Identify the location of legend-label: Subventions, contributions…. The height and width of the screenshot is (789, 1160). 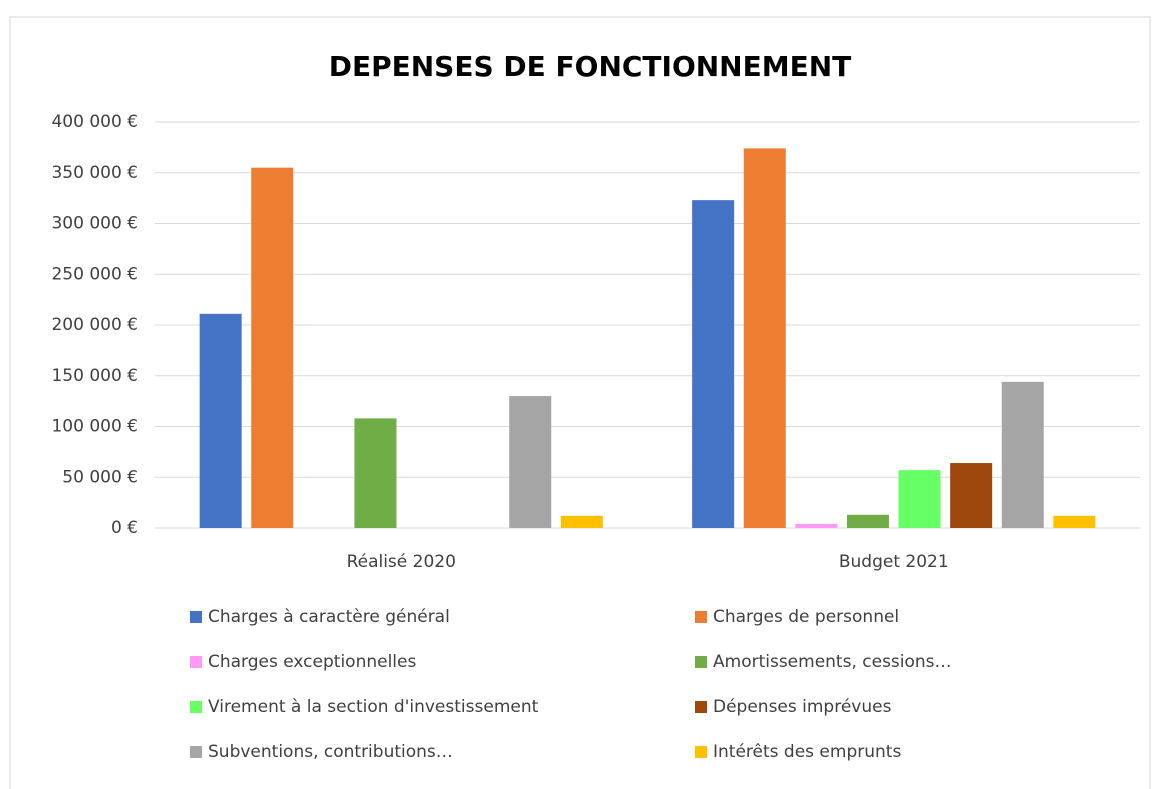
(330, 752).